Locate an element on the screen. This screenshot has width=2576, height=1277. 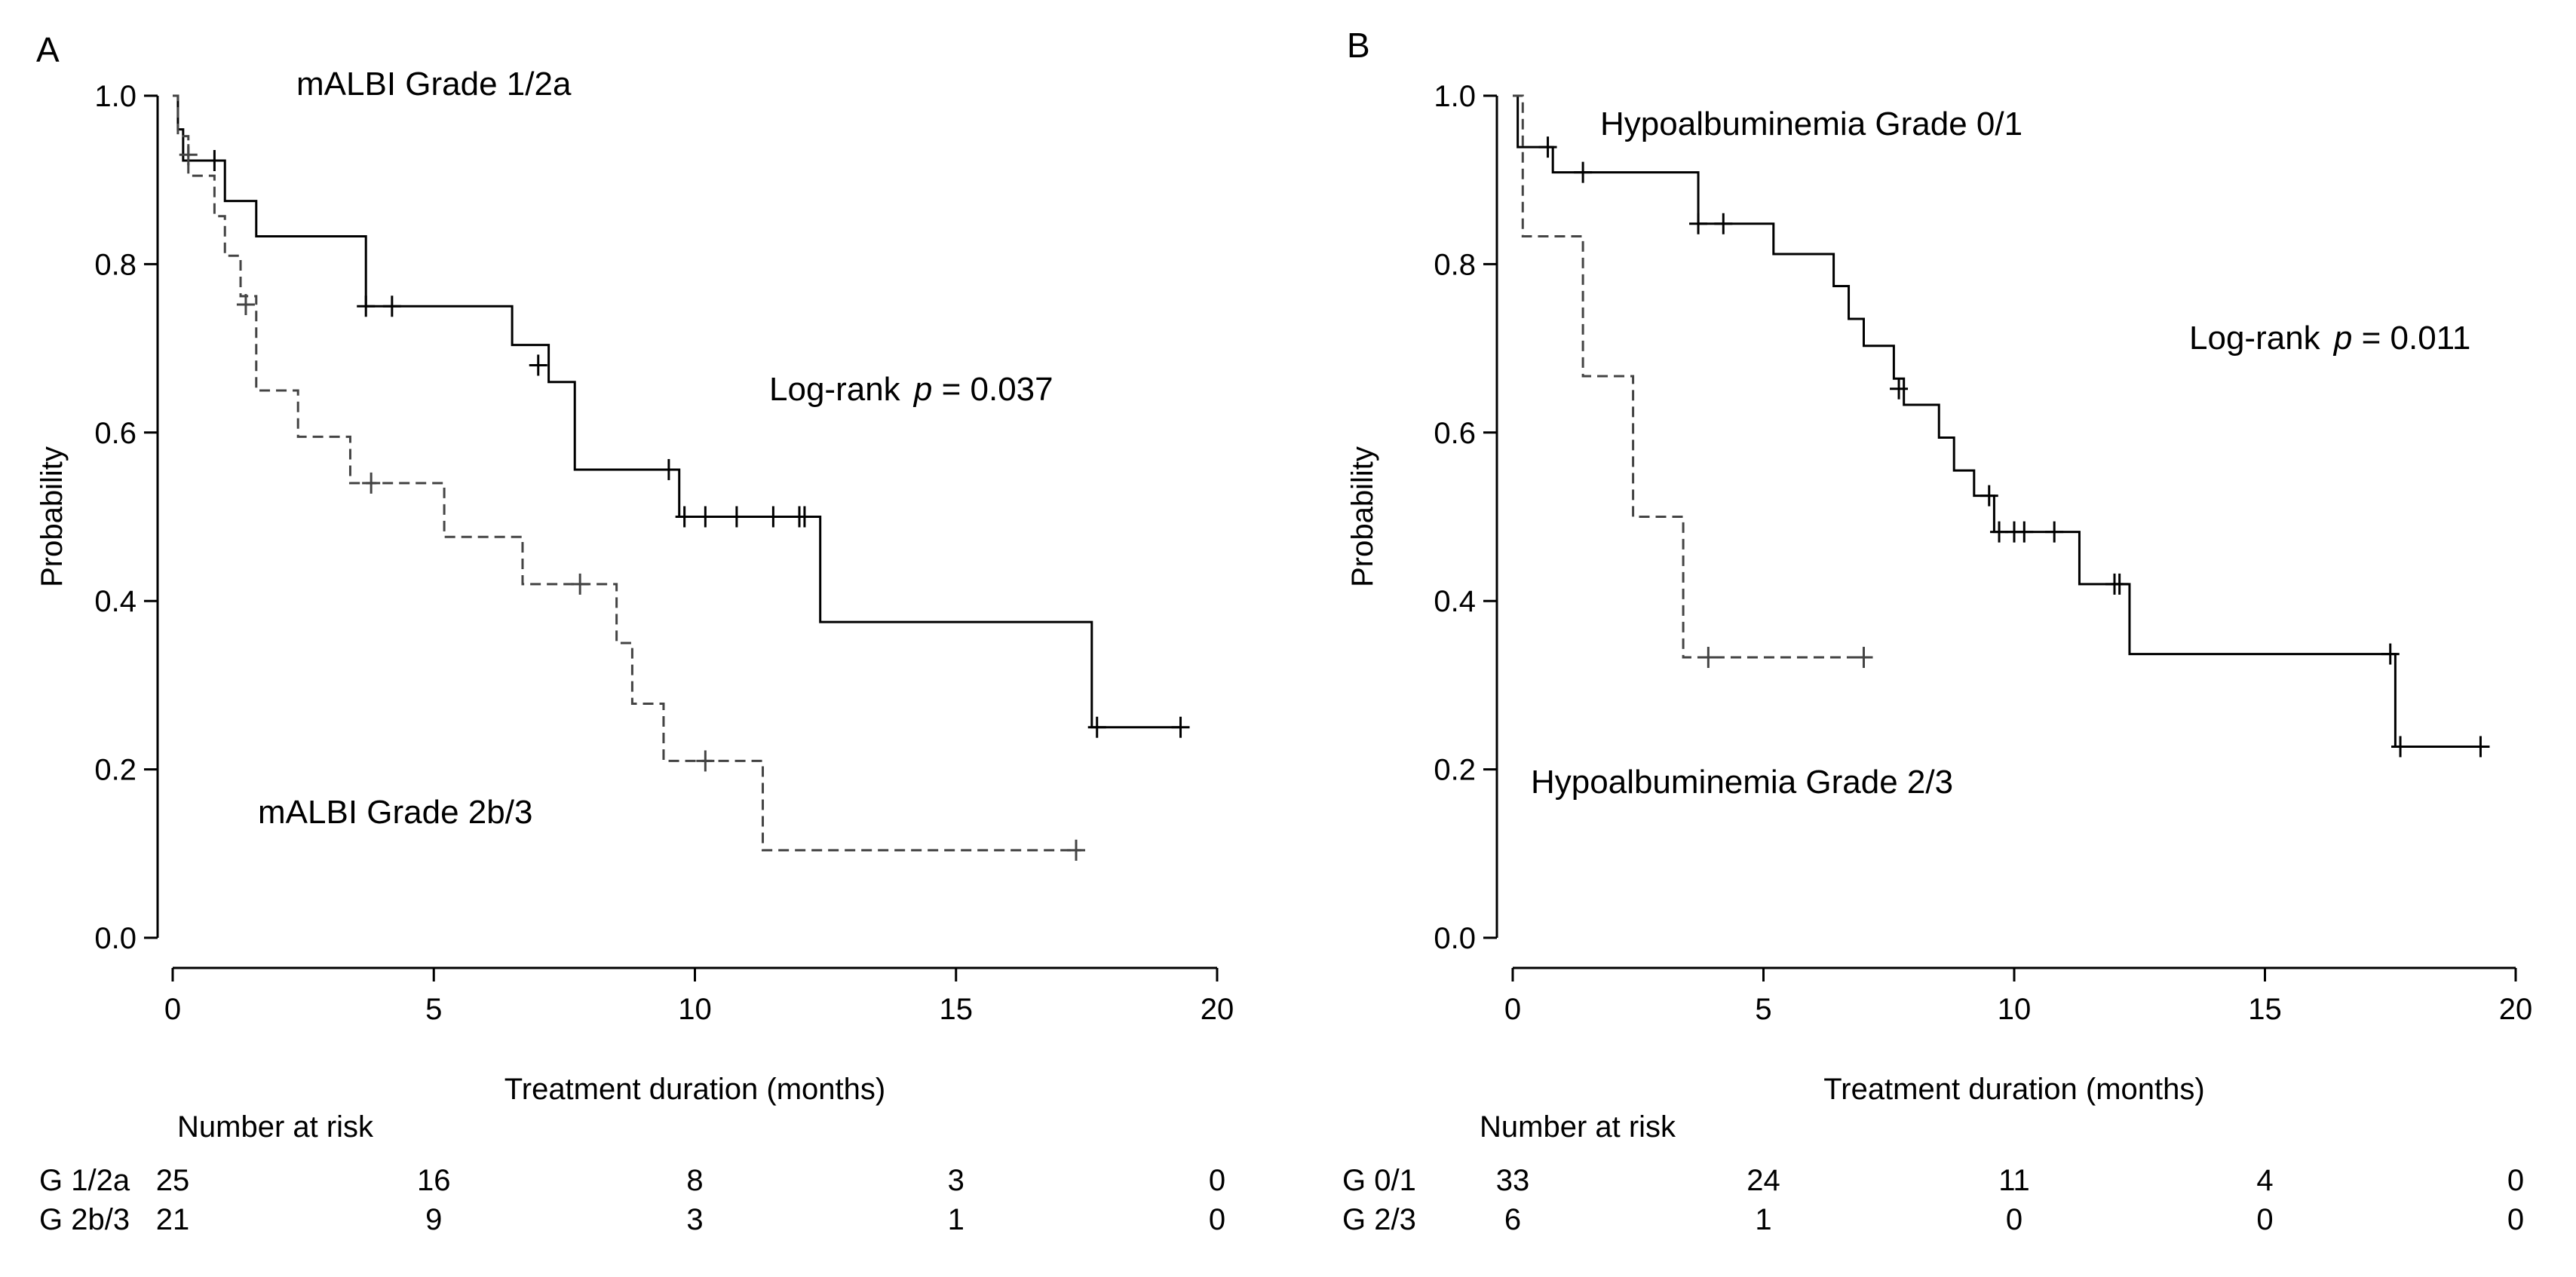
risk-count: 4 is located at coordinates (2264, 1180).